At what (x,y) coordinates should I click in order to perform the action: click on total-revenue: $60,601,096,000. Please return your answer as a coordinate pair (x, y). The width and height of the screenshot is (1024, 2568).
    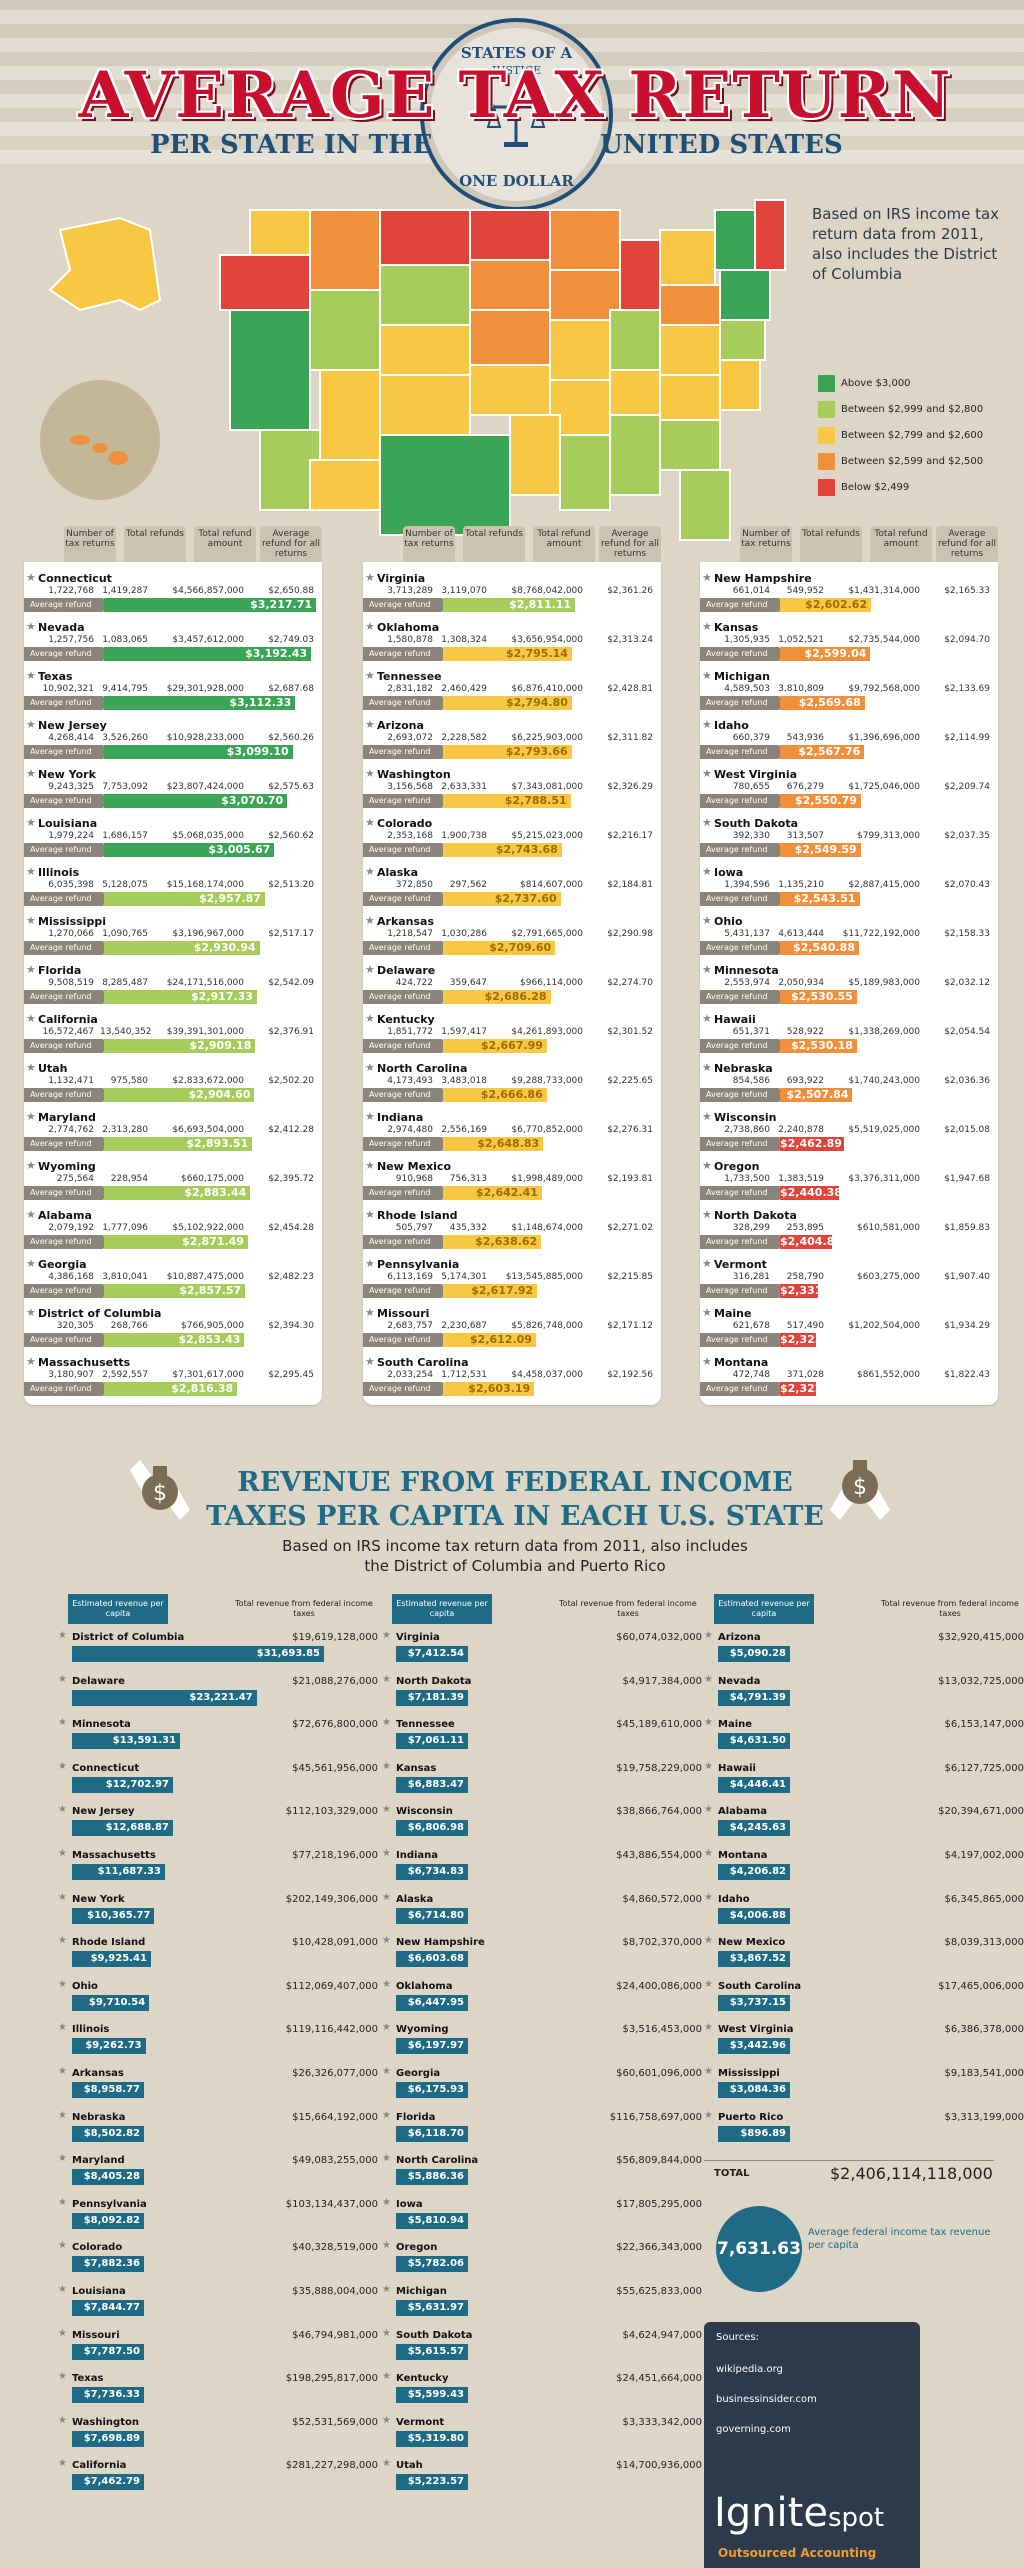
    Looking at the image, I should click on (659, 2073).